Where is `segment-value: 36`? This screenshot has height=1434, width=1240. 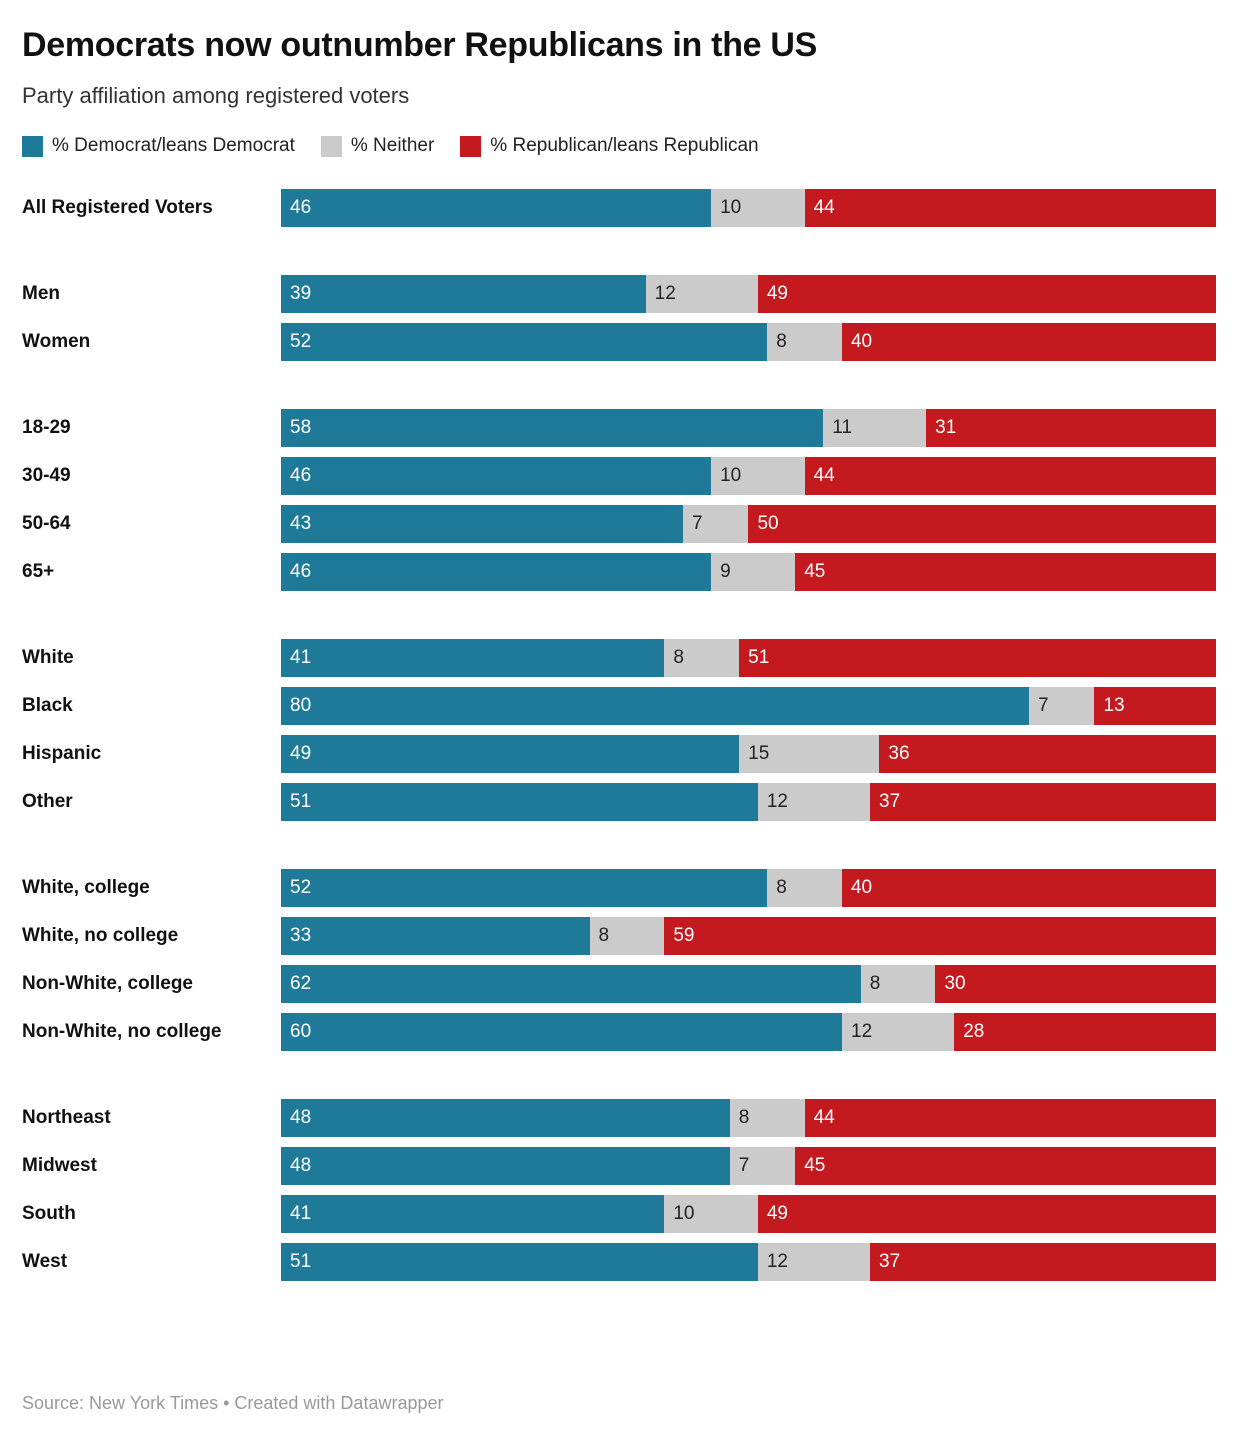
segment-value: 36 is located at coordinates (899, 753).